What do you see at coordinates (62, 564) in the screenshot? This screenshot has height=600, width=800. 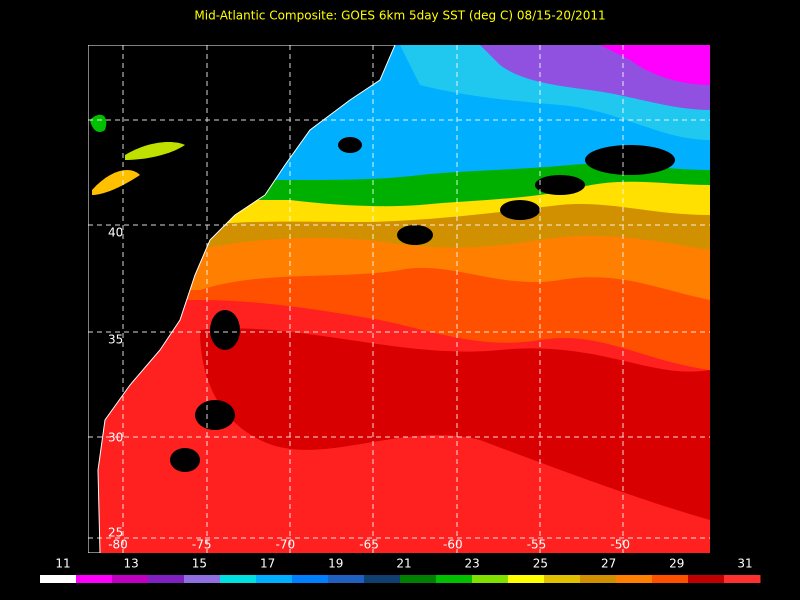 I see `colorbar-label: 11` at bounding box center [62, 564].